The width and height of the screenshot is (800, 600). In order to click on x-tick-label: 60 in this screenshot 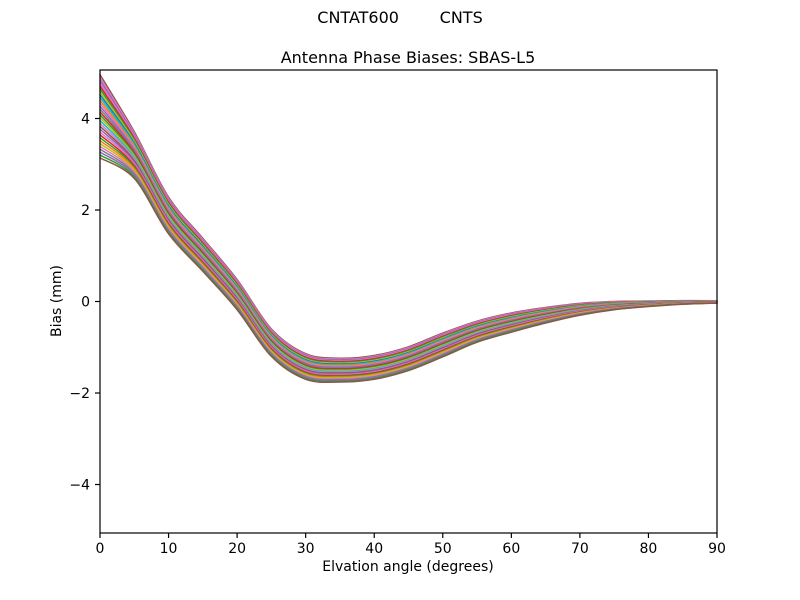, I will do `click(511, 549)`.